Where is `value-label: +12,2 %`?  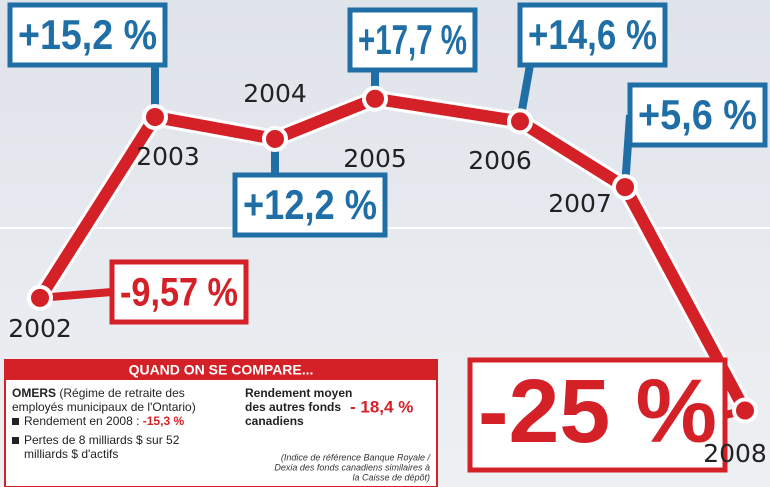 value-label: +12,2 % is located at coordinates (310, 204).